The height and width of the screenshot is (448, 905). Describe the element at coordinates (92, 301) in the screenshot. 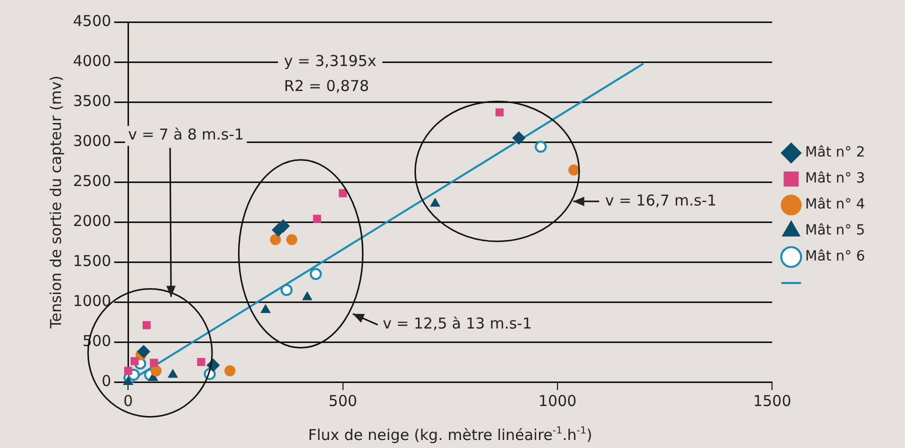

I see `y-tick-label: 1000` at that location.